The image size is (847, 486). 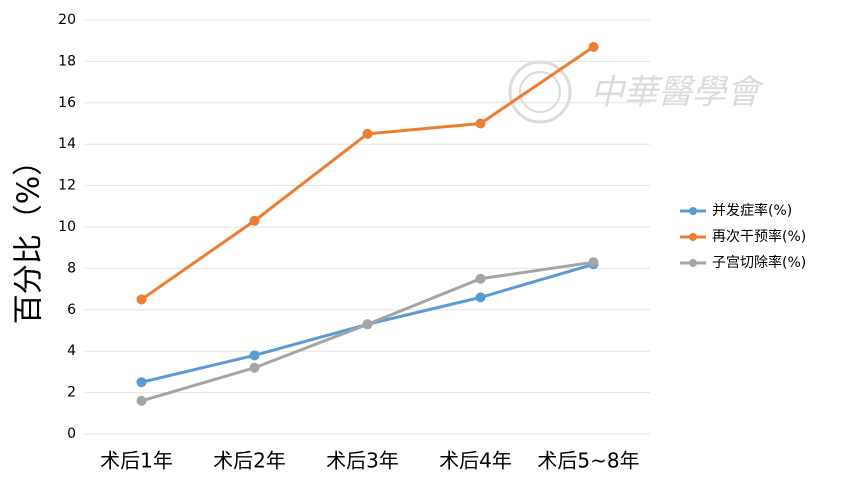 What do you see at coordinates (475, 461) in the screenshot?
I see `x-tick-label: 术后4年` at bounding box center [475, 461].